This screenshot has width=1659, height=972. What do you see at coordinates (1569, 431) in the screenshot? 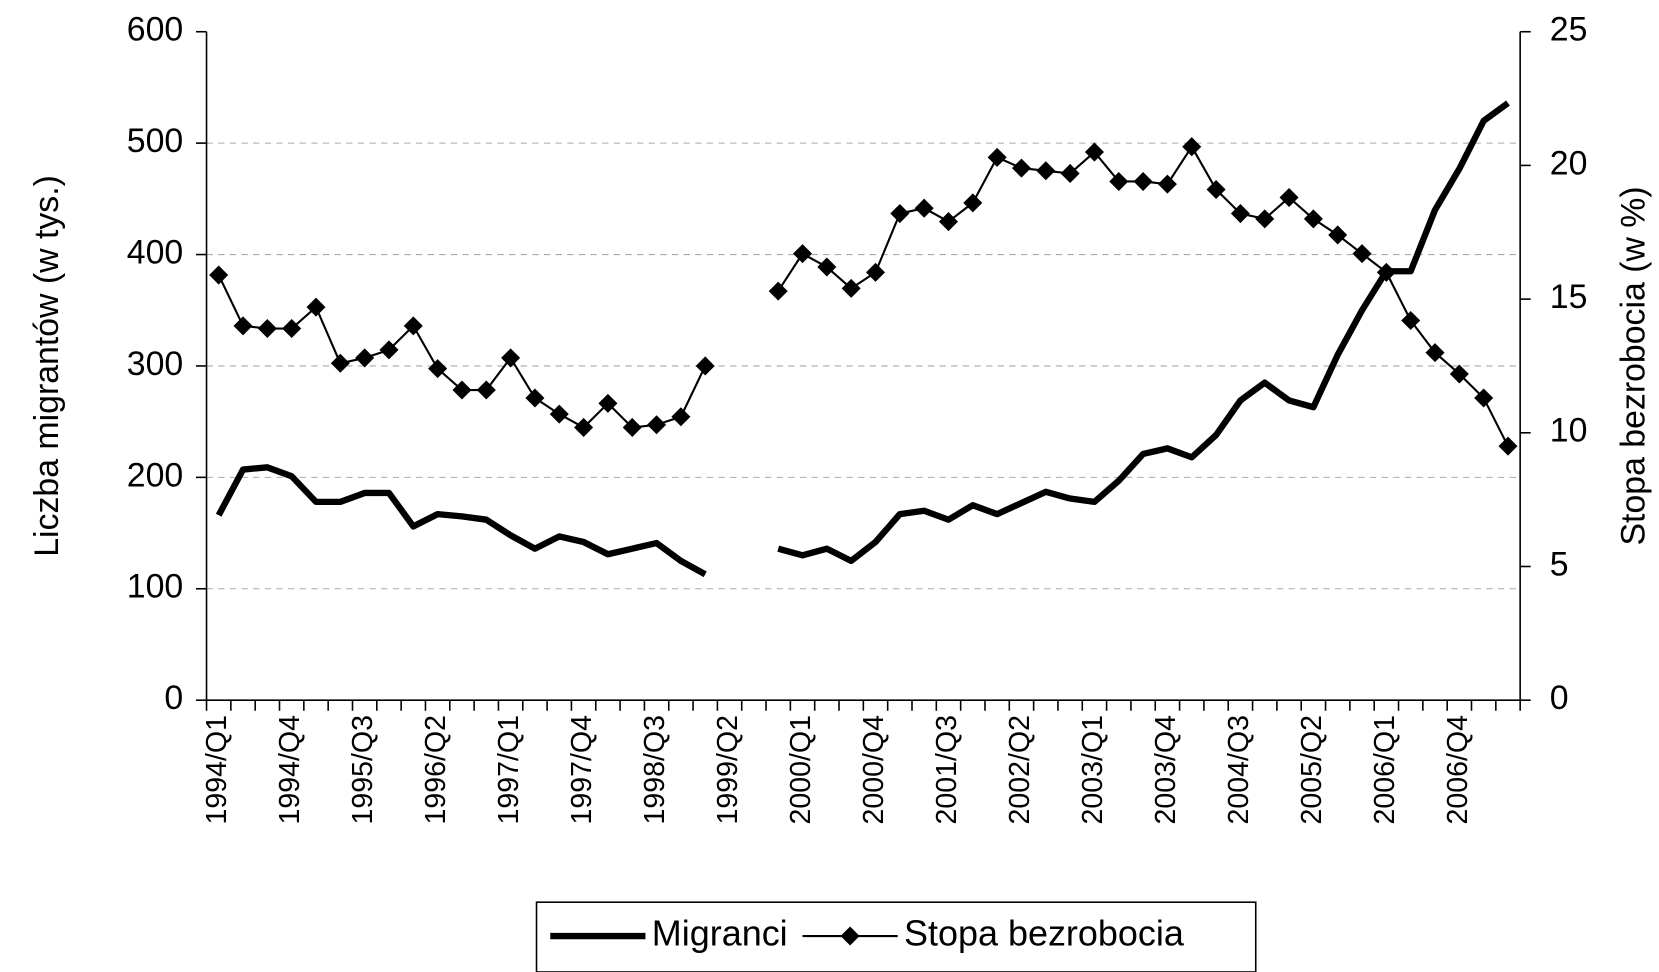
I see `y2-tick-label: 10` at bounding box center [1569, 431].